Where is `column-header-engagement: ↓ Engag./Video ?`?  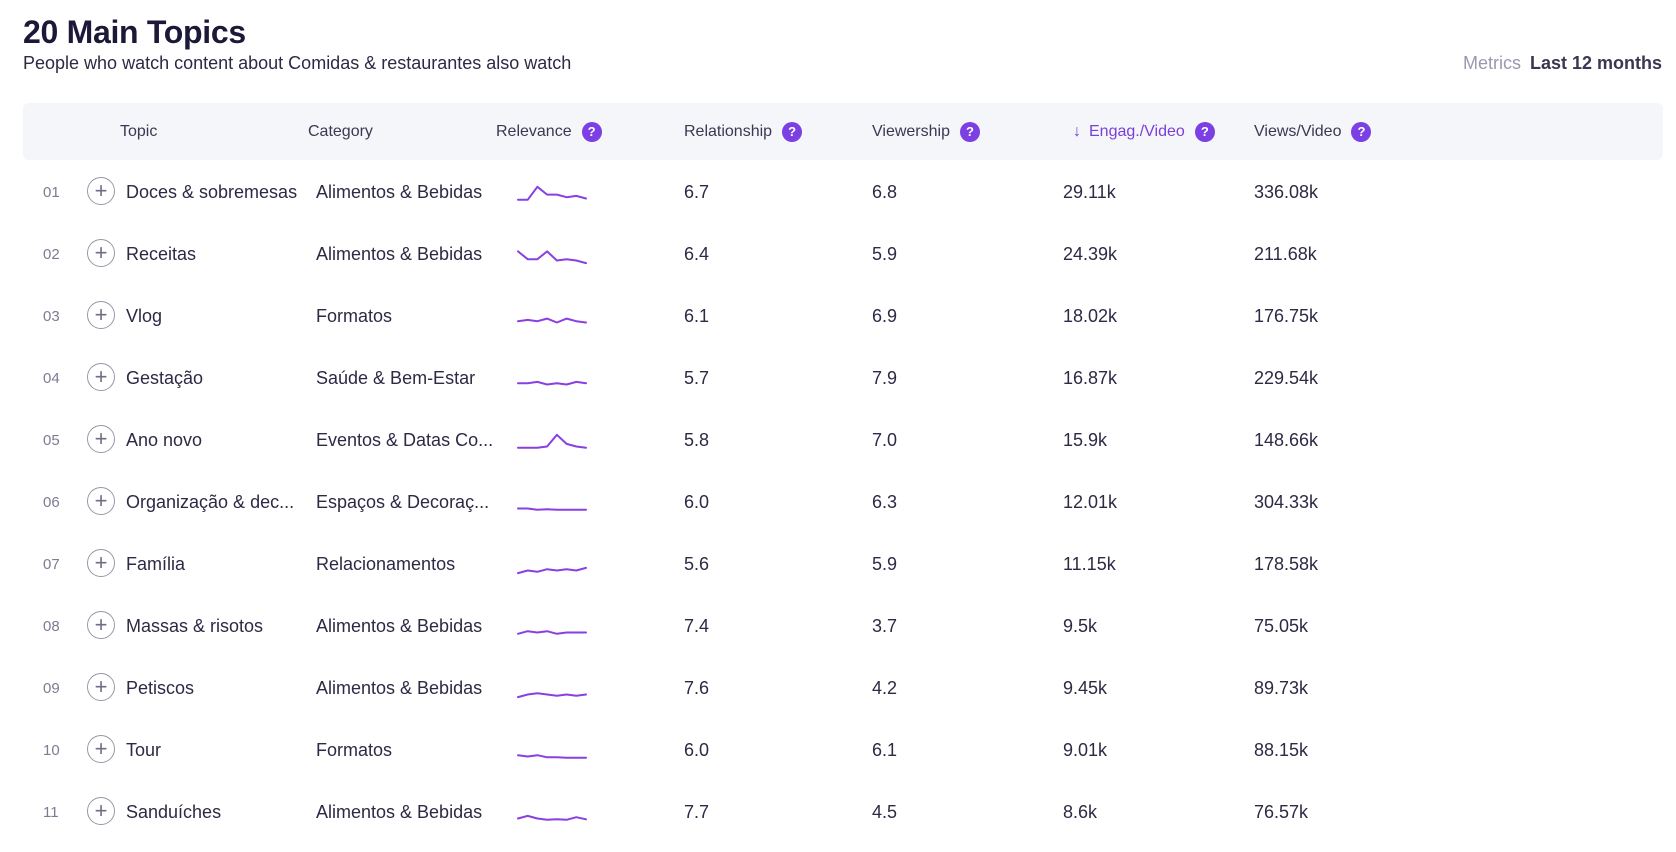 column-header-engagement: ↓ Engag./Video ? is located at coordinates (1144, 131).